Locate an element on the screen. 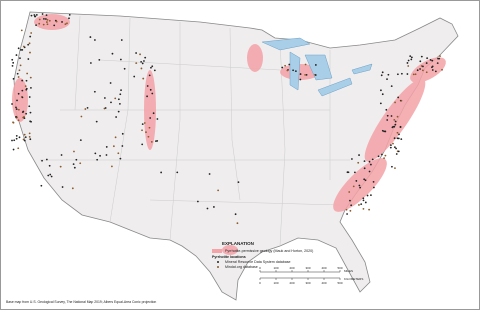 This screenshot has width=480, height=310. great-lakes is located at coordinates (317, 67).